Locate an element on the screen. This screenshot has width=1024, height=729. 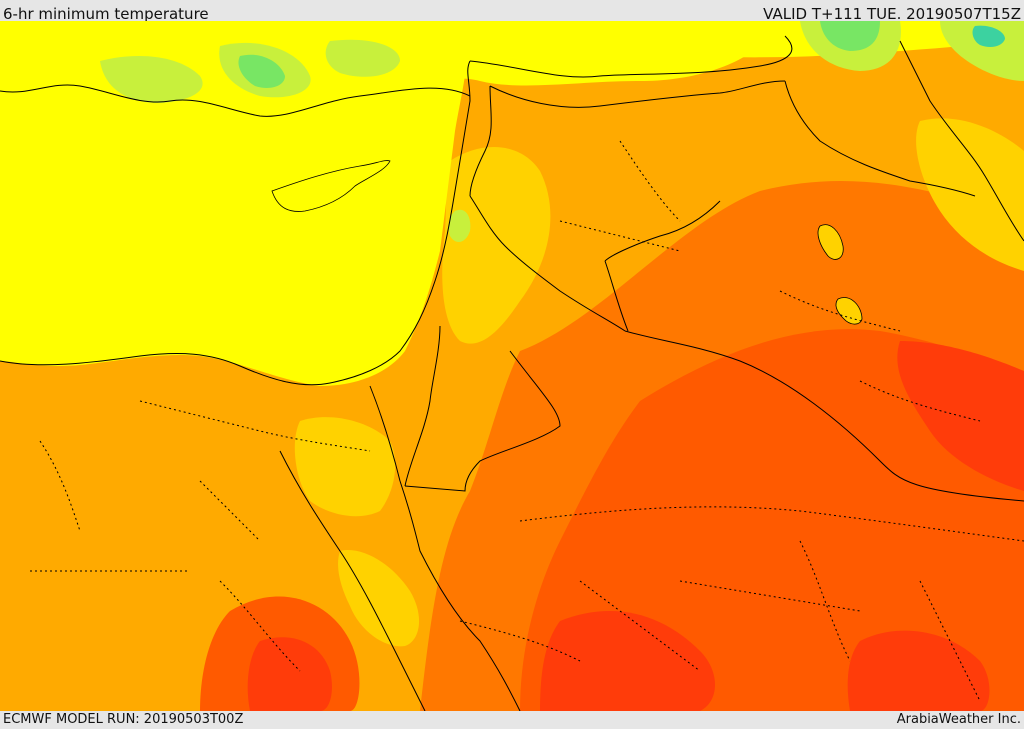
lake-tharthar is located at coordinates (830, 242).